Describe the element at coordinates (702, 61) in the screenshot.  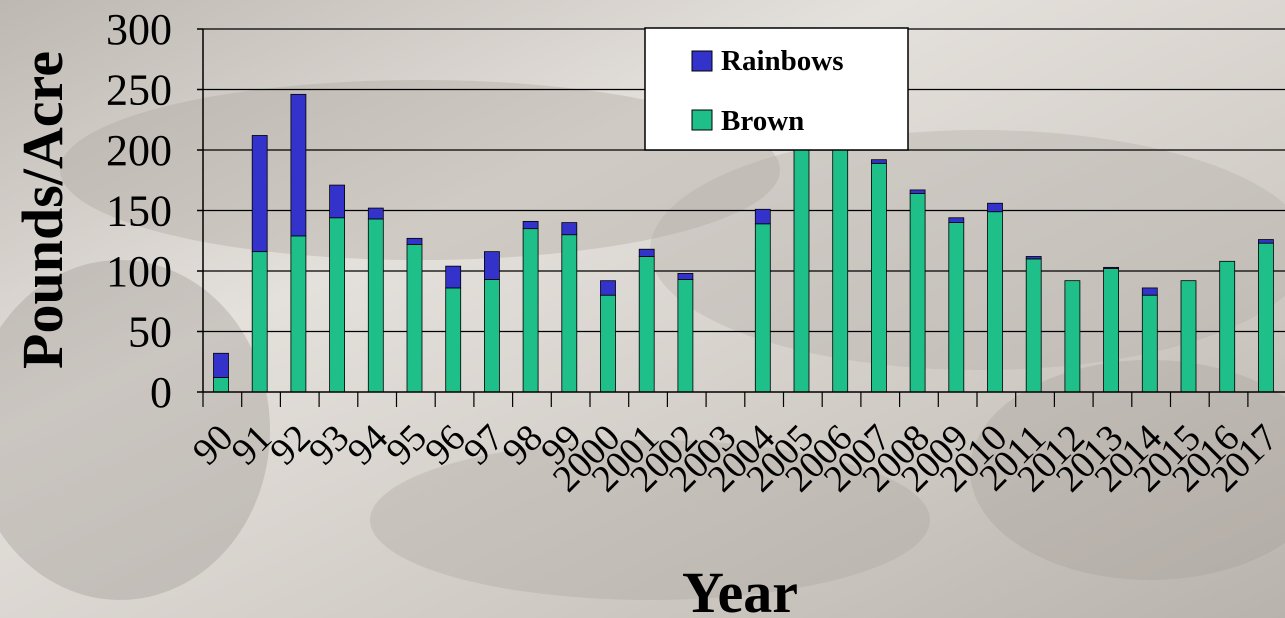
I see `legend-swatch-rainbows` at that location.